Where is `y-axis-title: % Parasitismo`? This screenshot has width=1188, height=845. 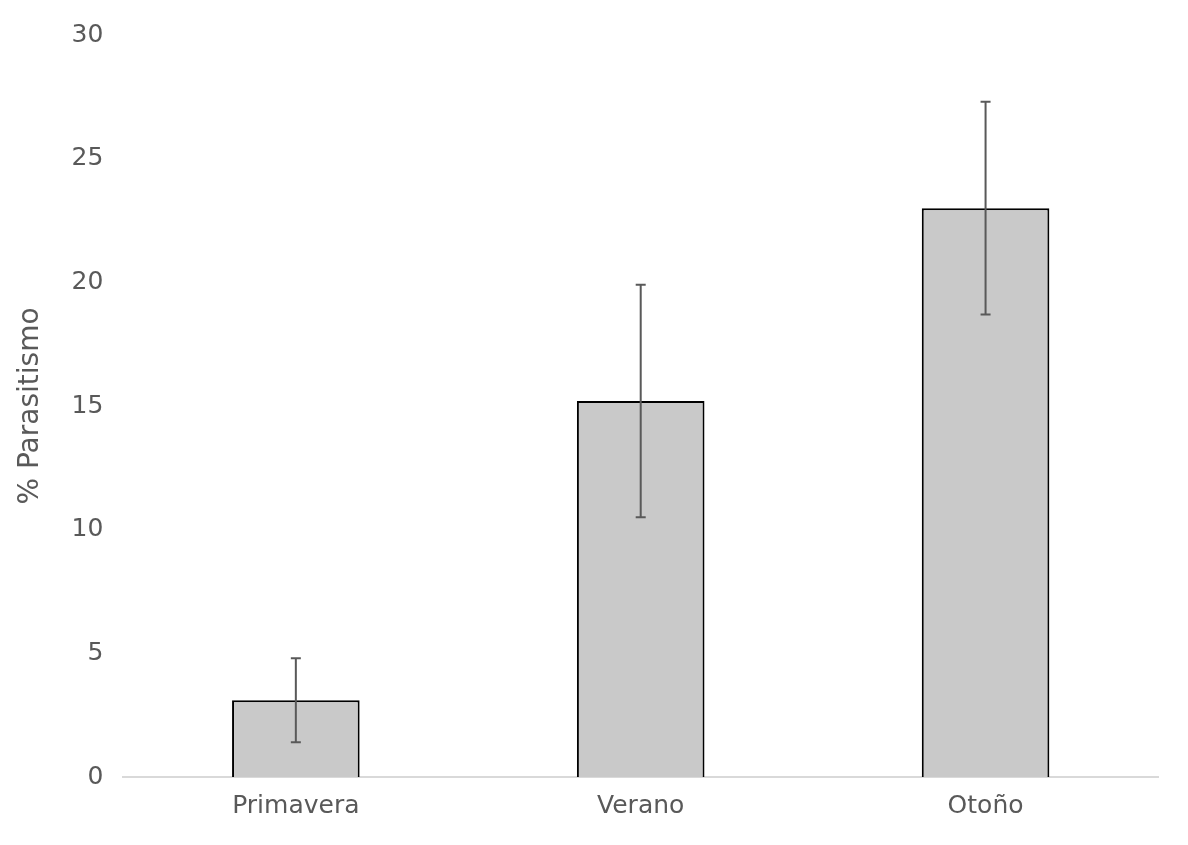
y-axis-title: % Parasitismo is located at coordinates (29, 406).